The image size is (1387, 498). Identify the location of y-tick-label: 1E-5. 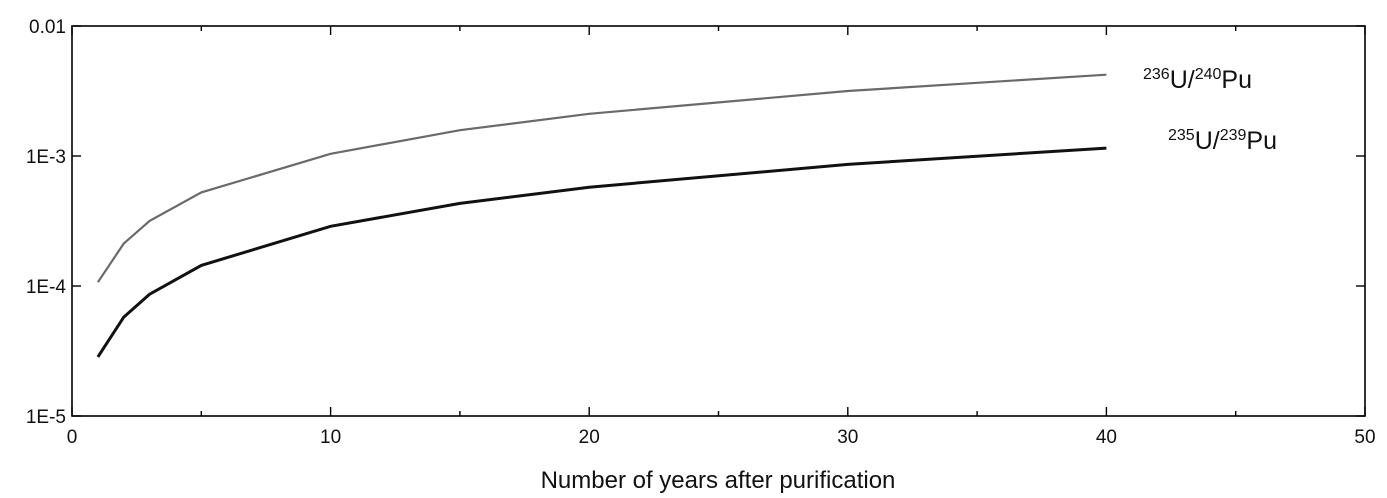
(46, 417).